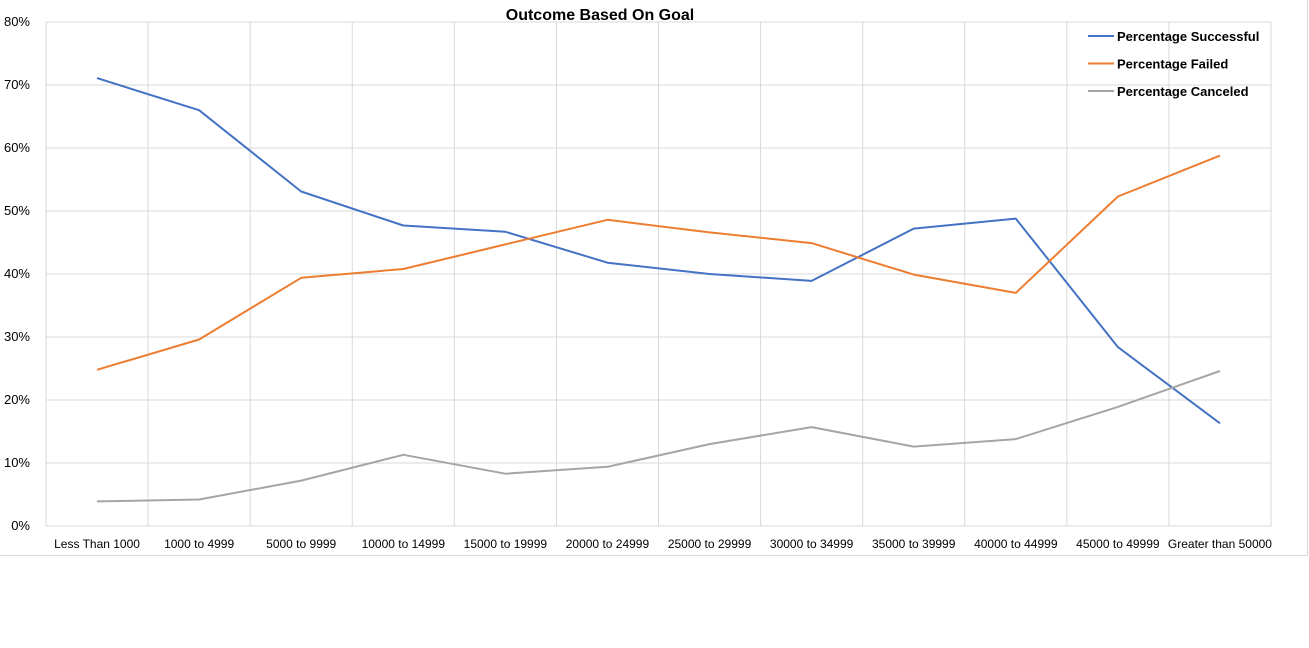 The image size is (1309, 648). Describe the element at coordinates (17, 147) in the screenshot. I see `y-tick-label: 60%` at that location.